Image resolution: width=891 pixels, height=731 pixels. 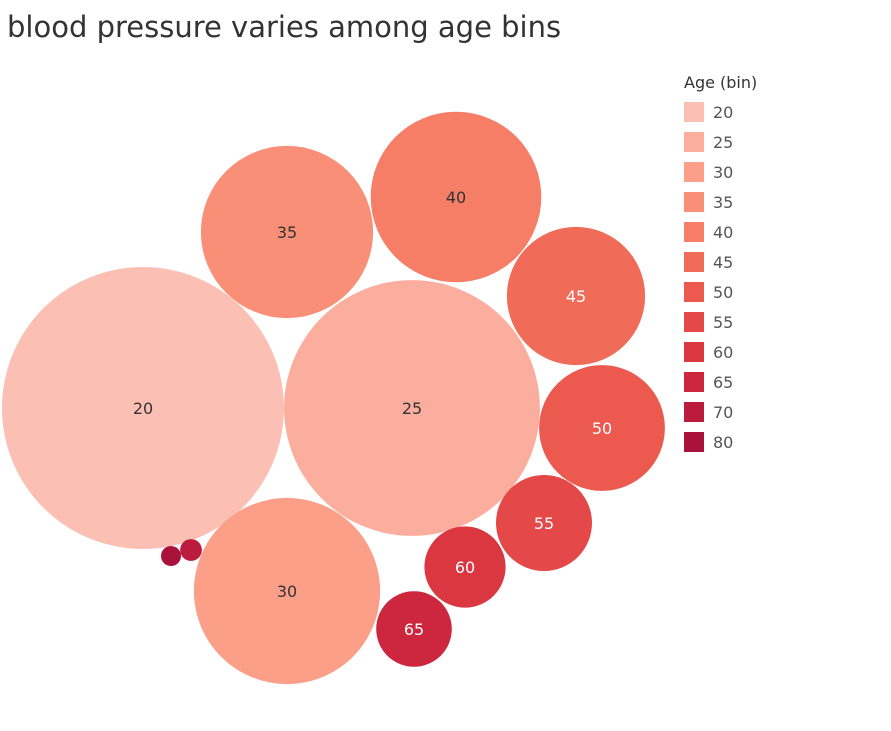 I want to click on bubble-label: 40, so click(x=456, y=197).